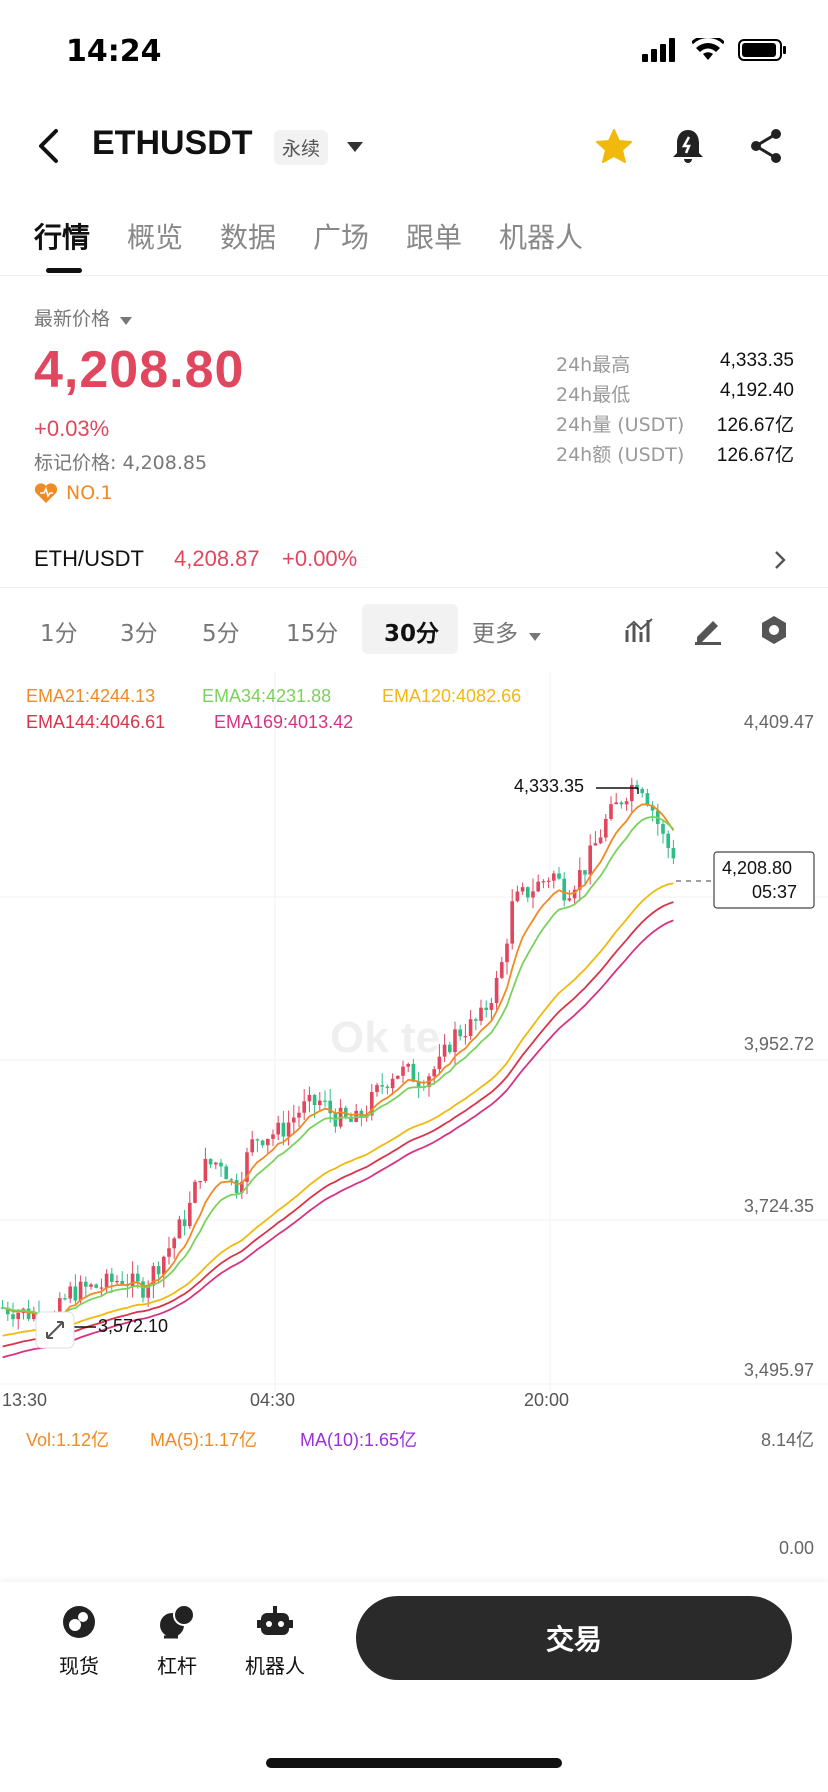 The image size is (828, 1792). Describe the element at coordinates (221, 634) in the screenshot. I see `interval-5m: 5分` at that location.